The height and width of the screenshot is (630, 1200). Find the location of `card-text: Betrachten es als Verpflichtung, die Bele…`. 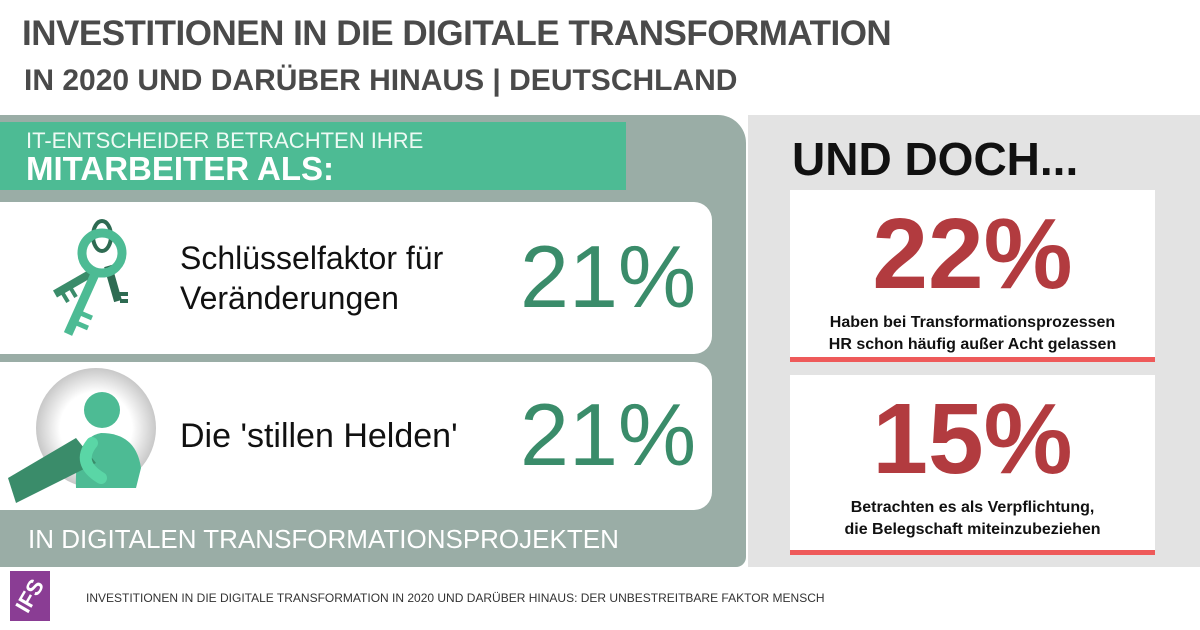

card-text: Betrachten es als Verpflichtung, die Bele… is located at coordinates (972, 518).